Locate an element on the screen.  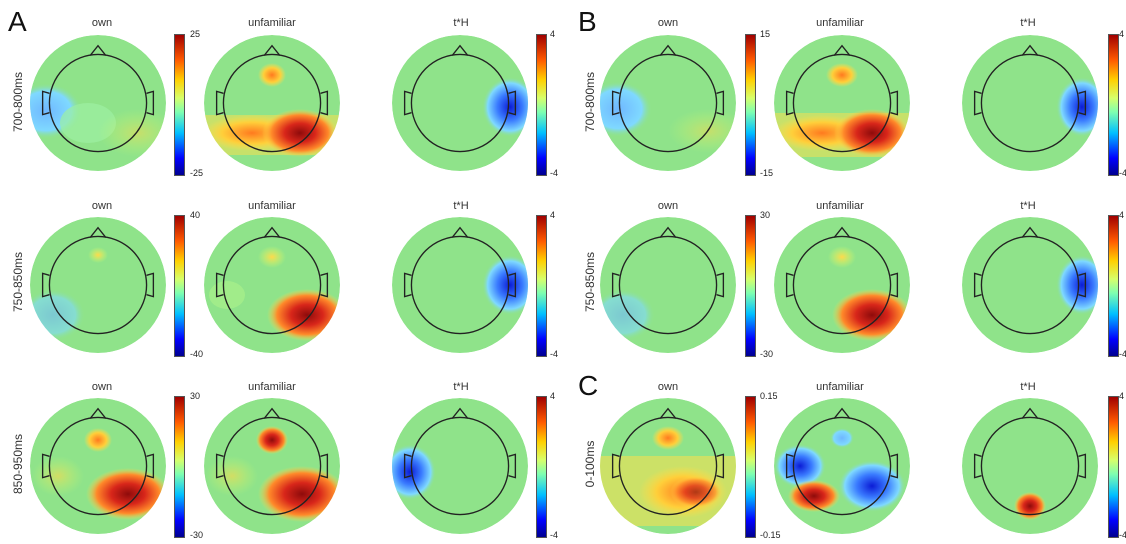
cbar-min-b2-tH: -4 is located at coordinates (1122, 354).